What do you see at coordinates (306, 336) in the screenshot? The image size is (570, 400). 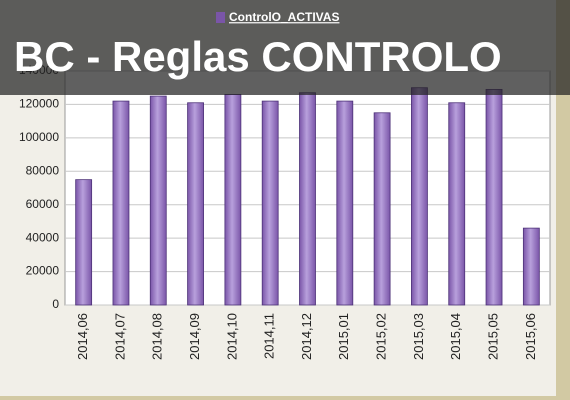 I see `x-tick-label: 2014,12` at bounding box center [306, 336].